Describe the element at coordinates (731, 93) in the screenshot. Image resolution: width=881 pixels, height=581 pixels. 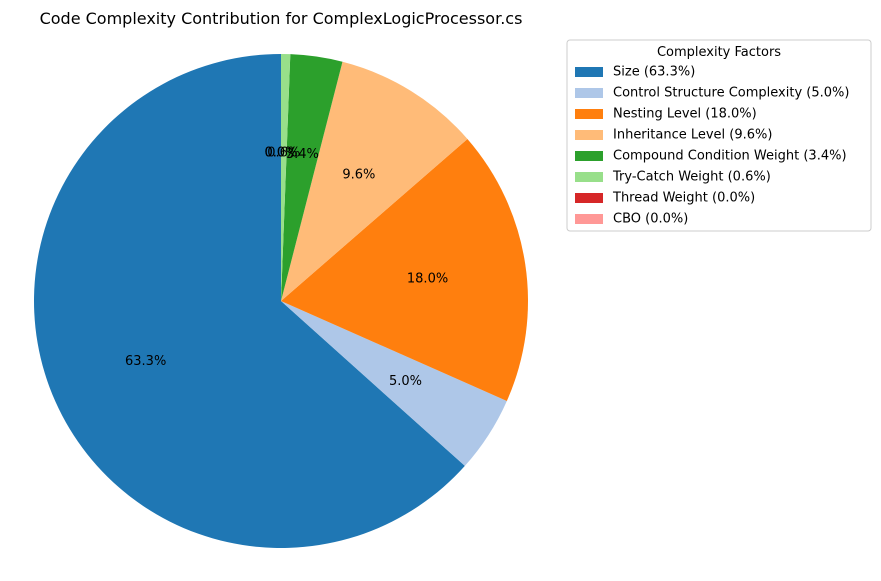
I see `legend-label-control-structure-complexity: Control Structure Complexity (5.0%)` at that location.